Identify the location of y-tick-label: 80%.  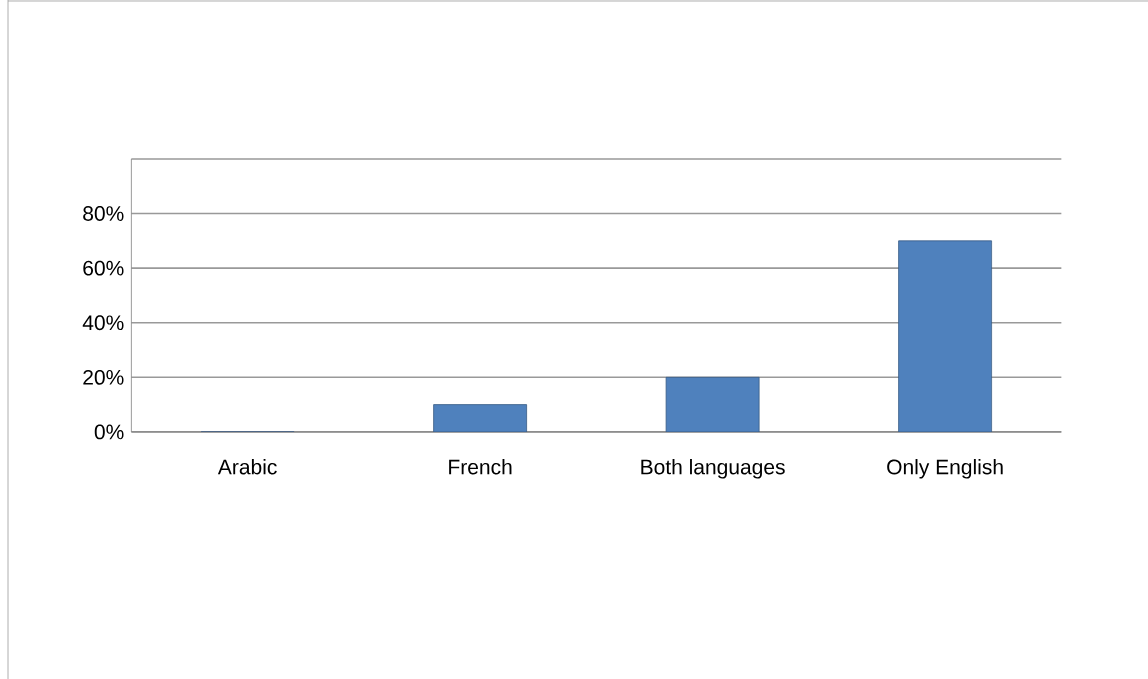
(103, 213).